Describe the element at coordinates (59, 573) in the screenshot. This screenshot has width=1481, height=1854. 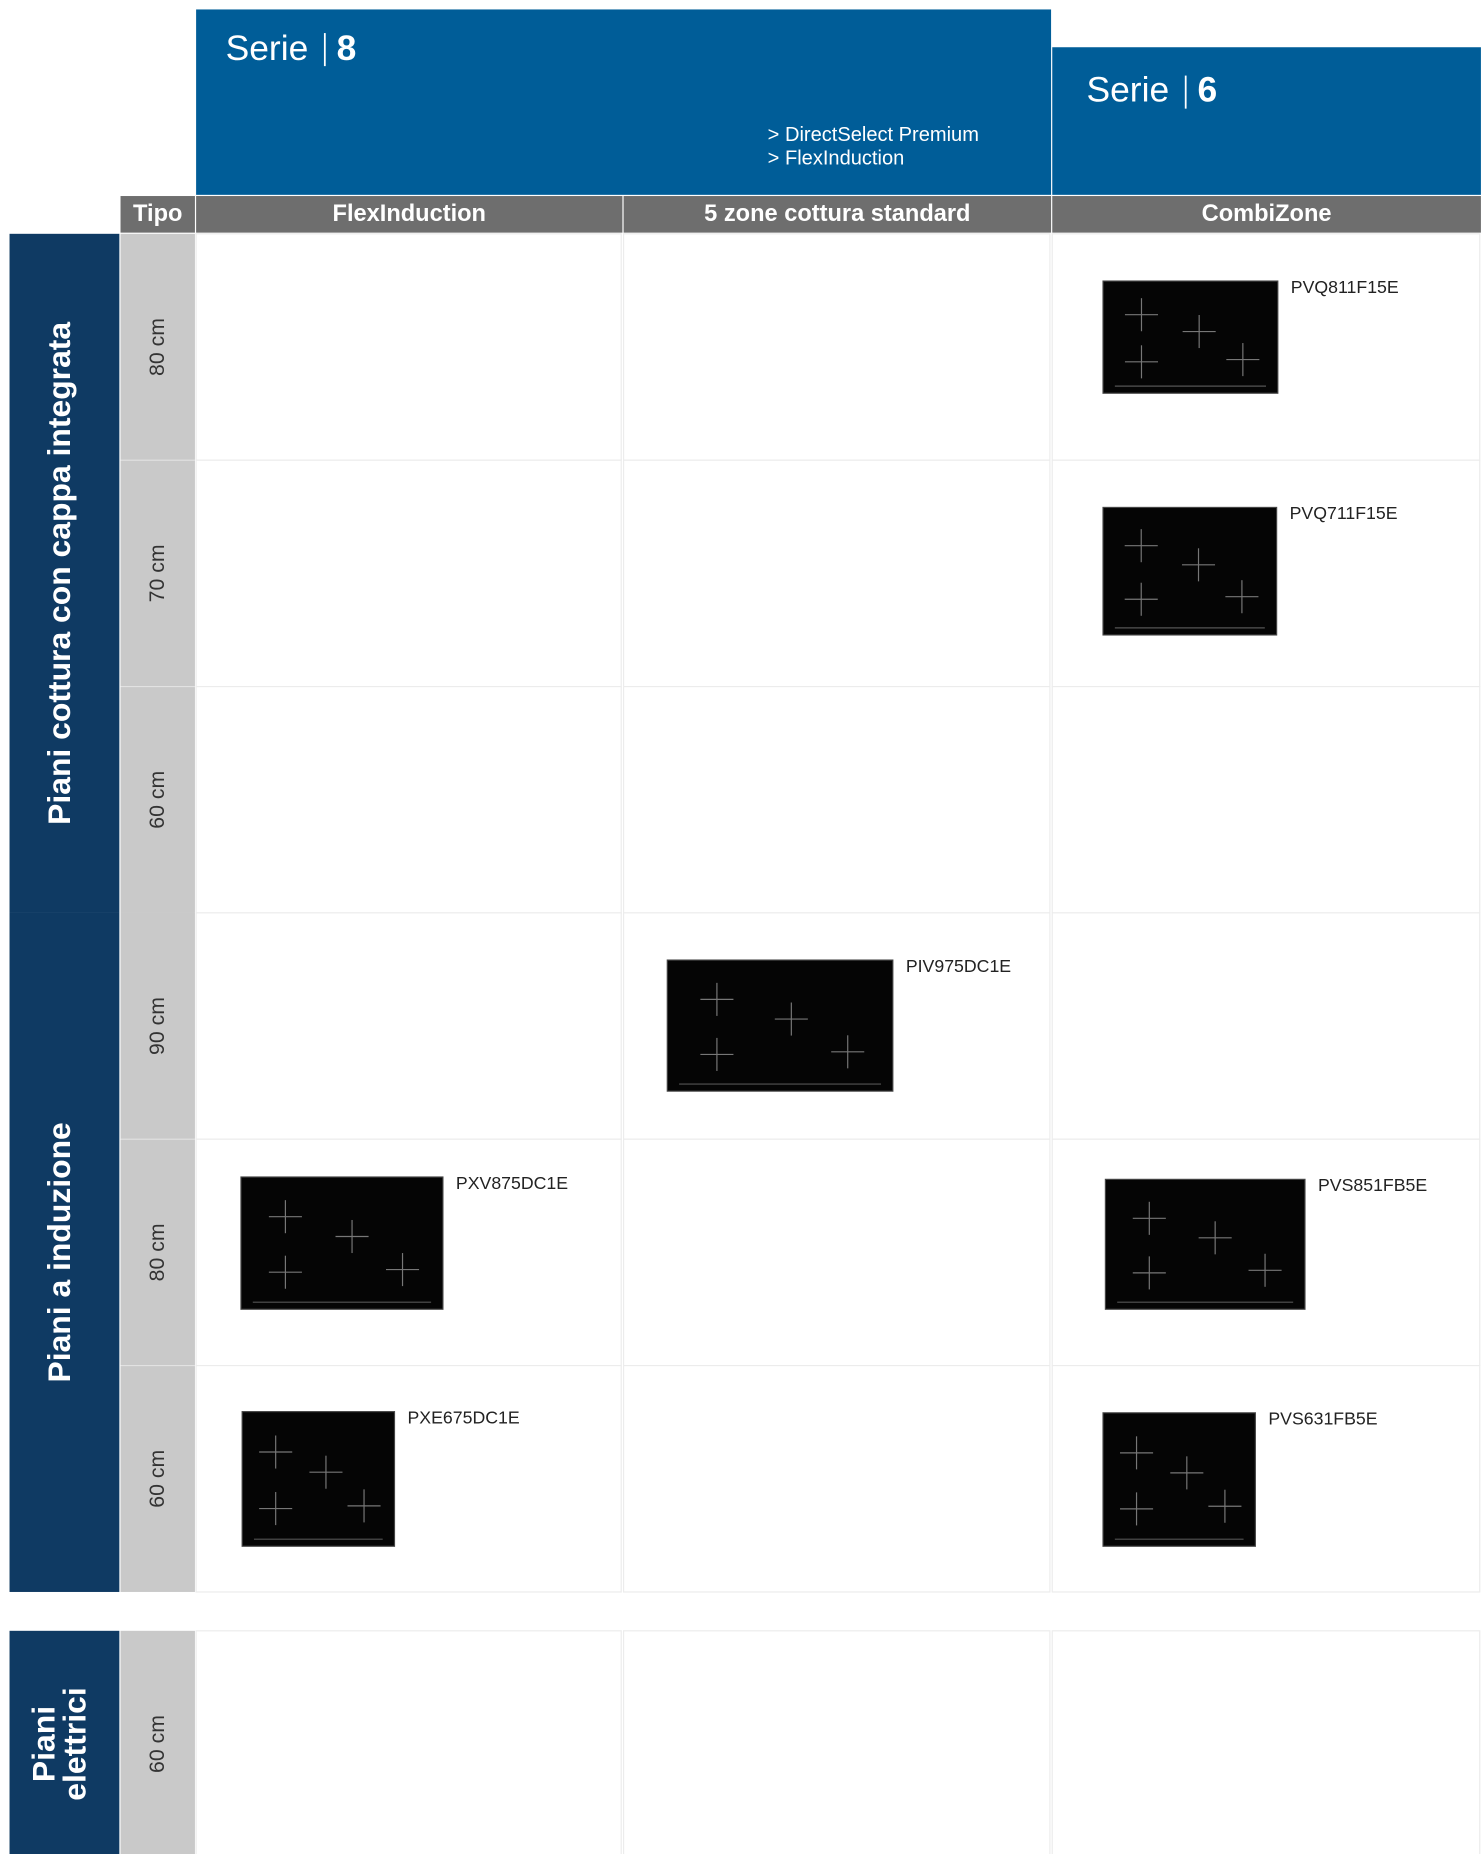
I see `group-label: Piani cottura con cappa integrata` at that location.